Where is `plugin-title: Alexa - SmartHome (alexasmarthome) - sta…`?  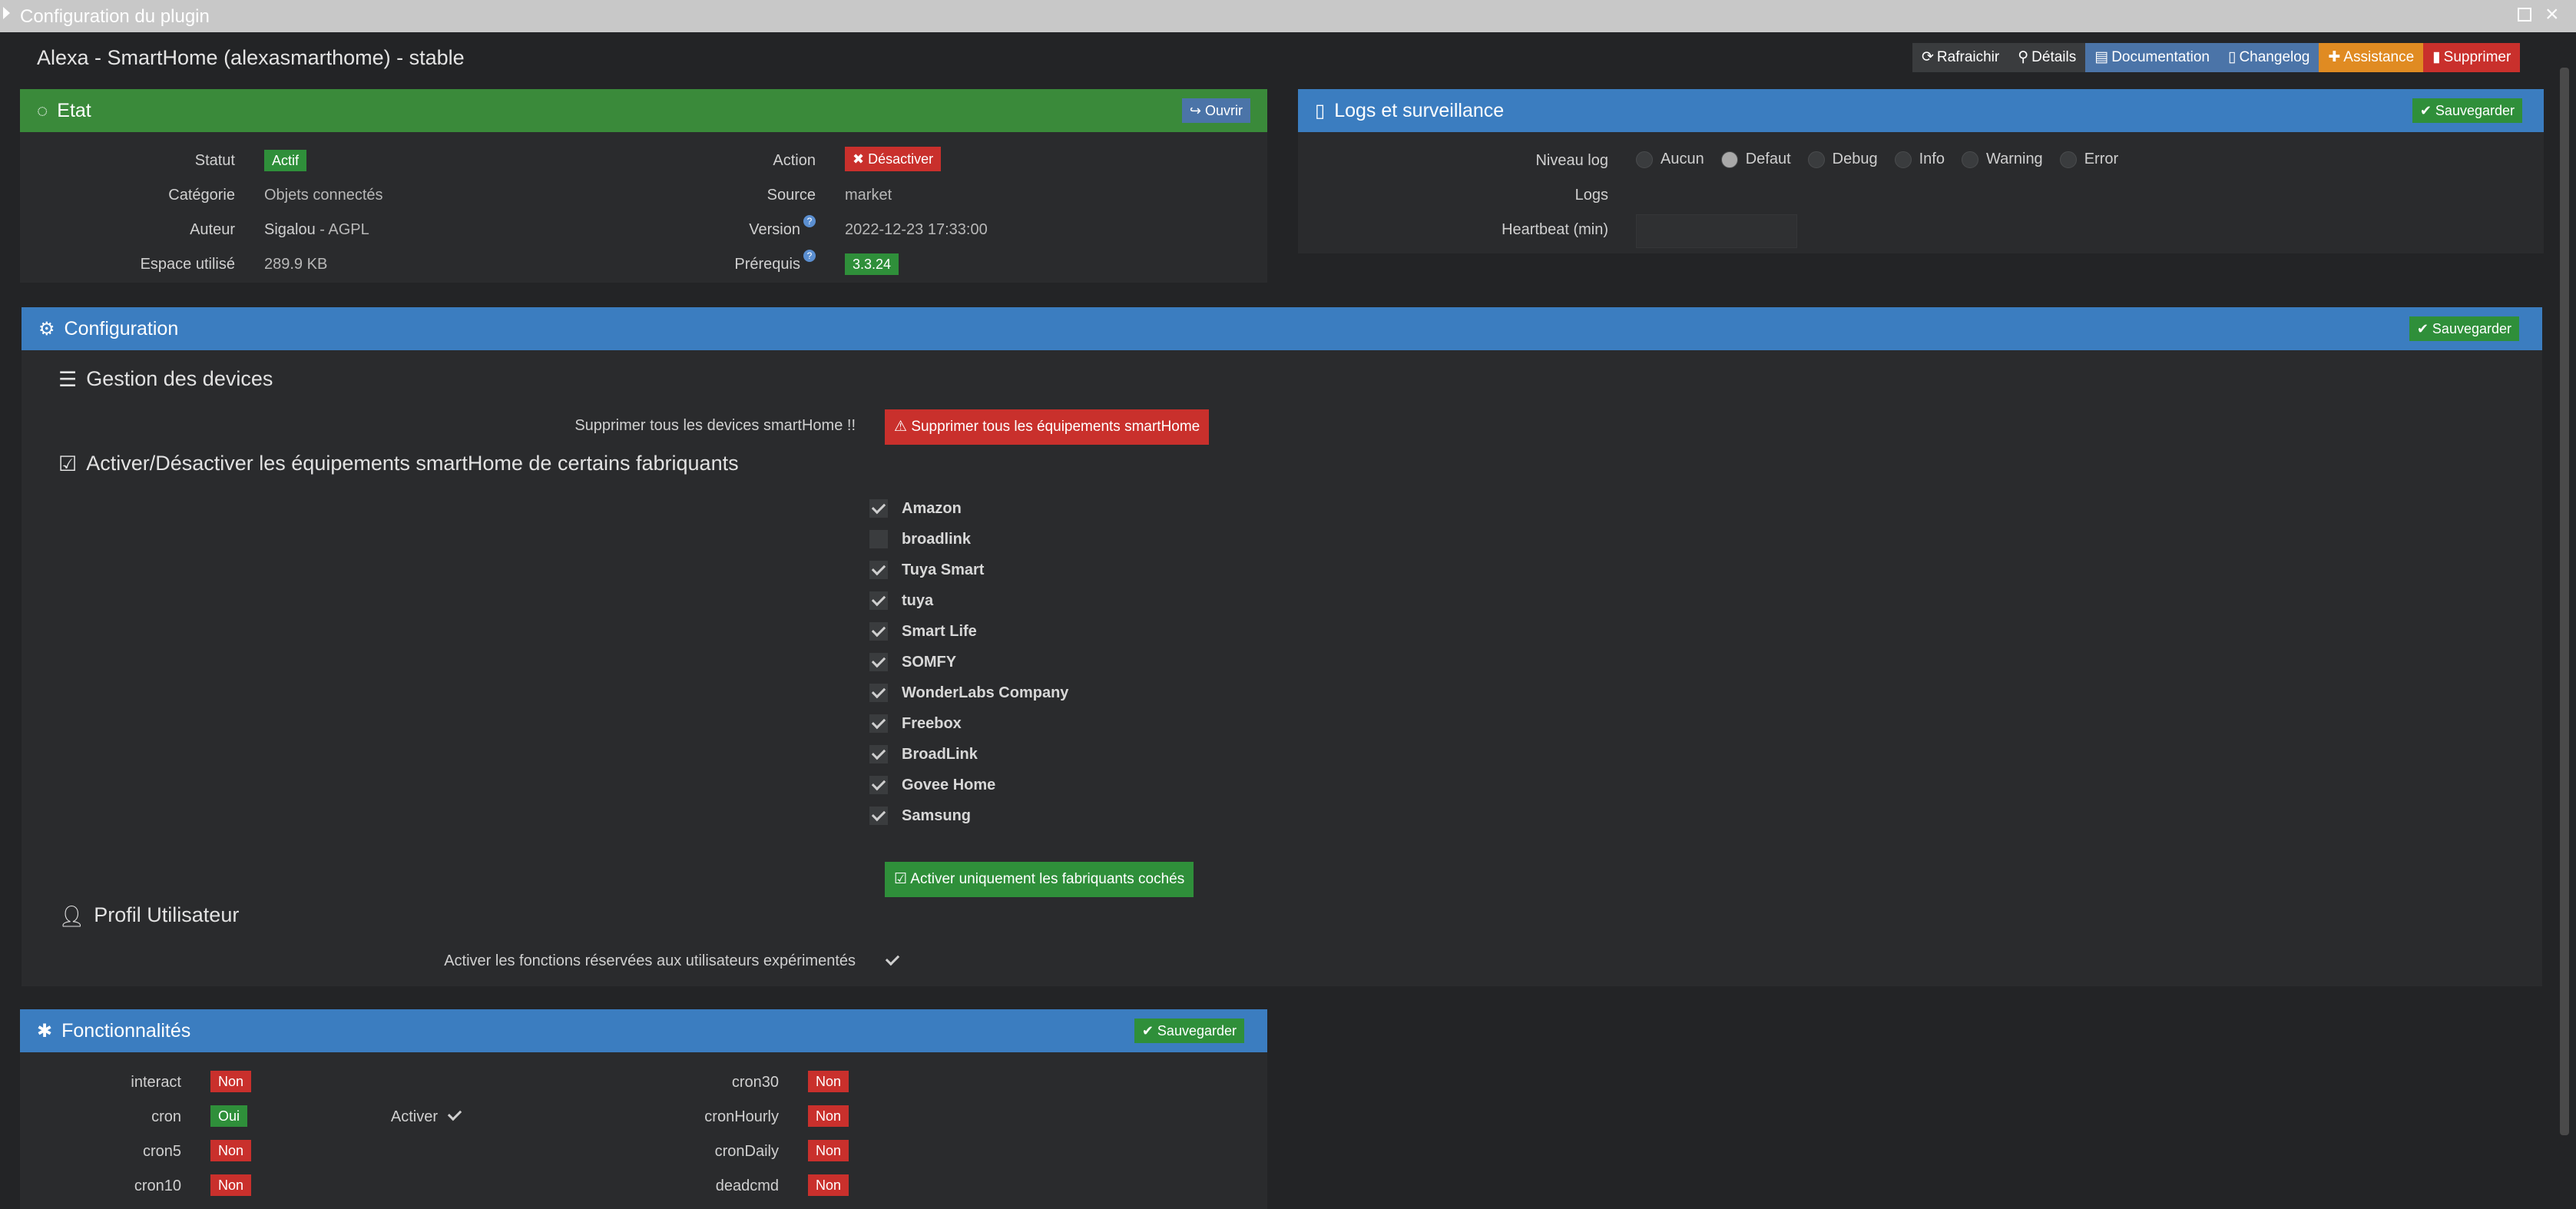
plugin-title: Alexa - SmartHome (alexasmarthome) - sta… is located at coordinates (251, 57).